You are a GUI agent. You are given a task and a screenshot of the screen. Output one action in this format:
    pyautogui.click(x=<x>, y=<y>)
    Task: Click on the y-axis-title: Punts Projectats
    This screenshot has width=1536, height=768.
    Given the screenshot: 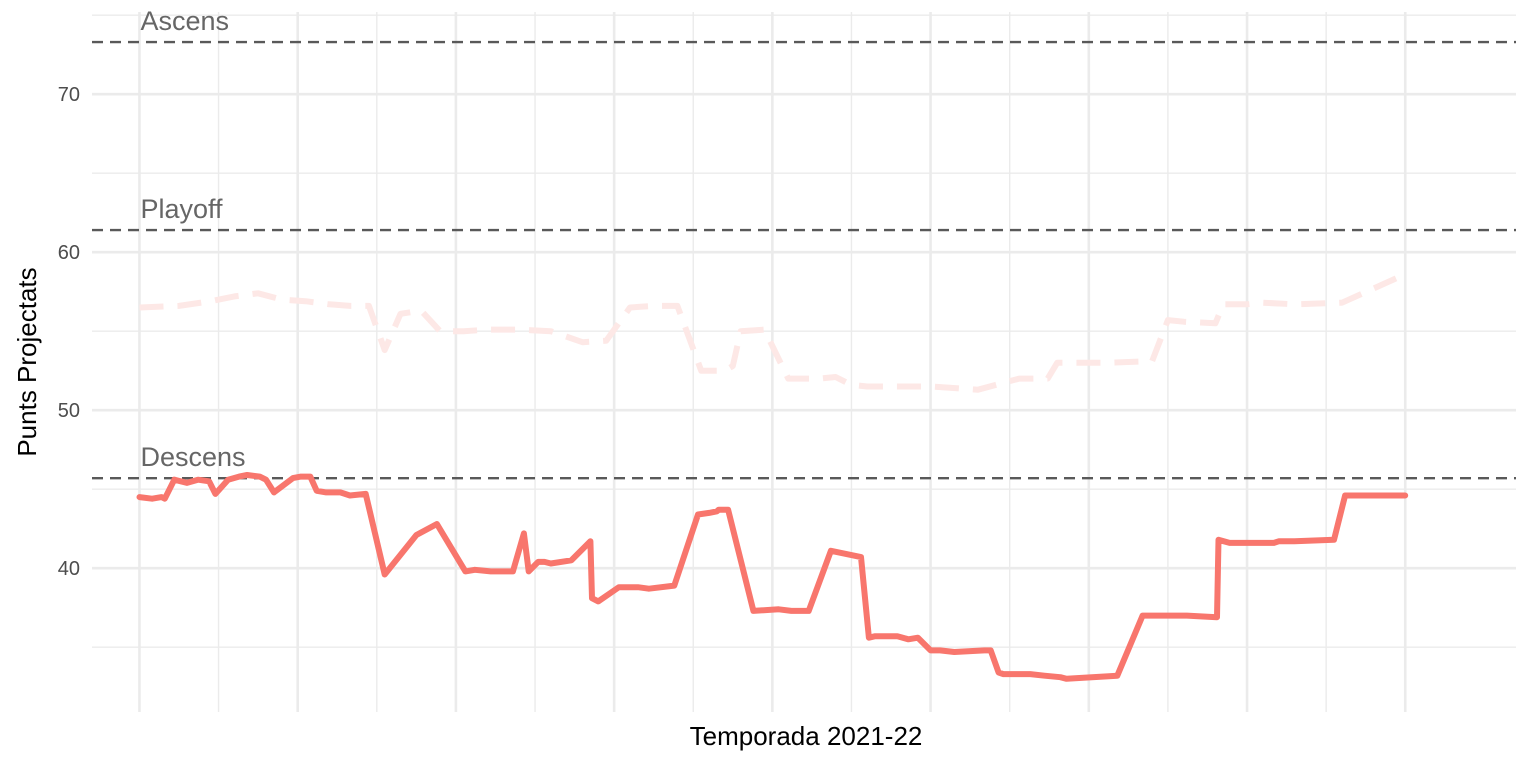 What is the action you would take?
    pyautogui.click(x=27, y=361)
    